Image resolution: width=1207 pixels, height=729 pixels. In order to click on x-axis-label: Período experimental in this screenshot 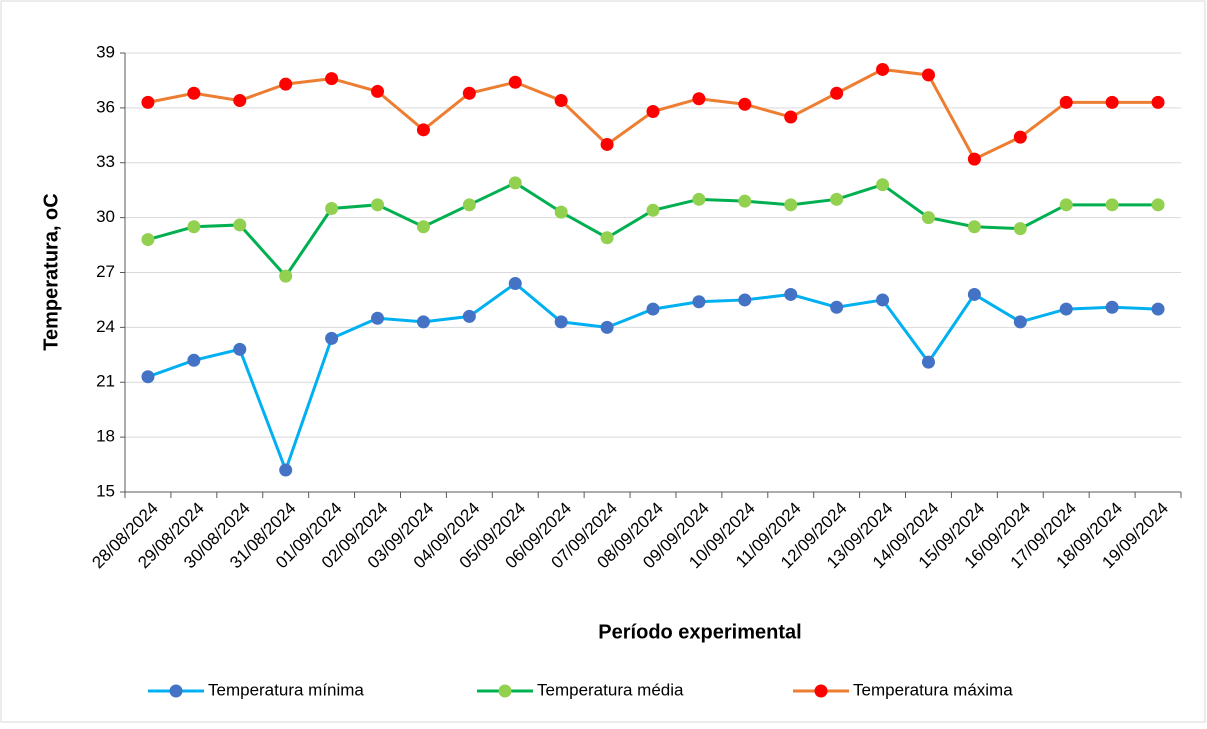, I will do `click(699, 632)`.